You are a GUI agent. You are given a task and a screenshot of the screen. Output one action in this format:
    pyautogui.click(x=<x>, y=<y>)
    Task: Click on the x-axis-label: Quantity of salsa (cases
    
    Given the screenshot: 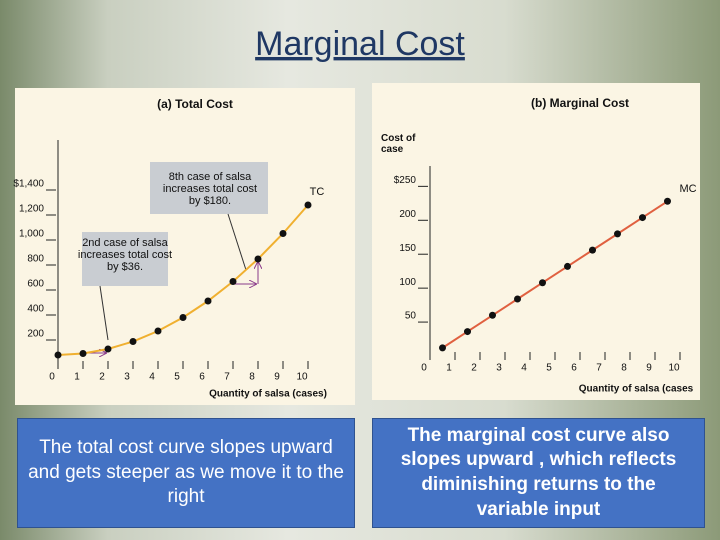 What is the action you would take?
    pyautogui.click(x=636, y=389)
    